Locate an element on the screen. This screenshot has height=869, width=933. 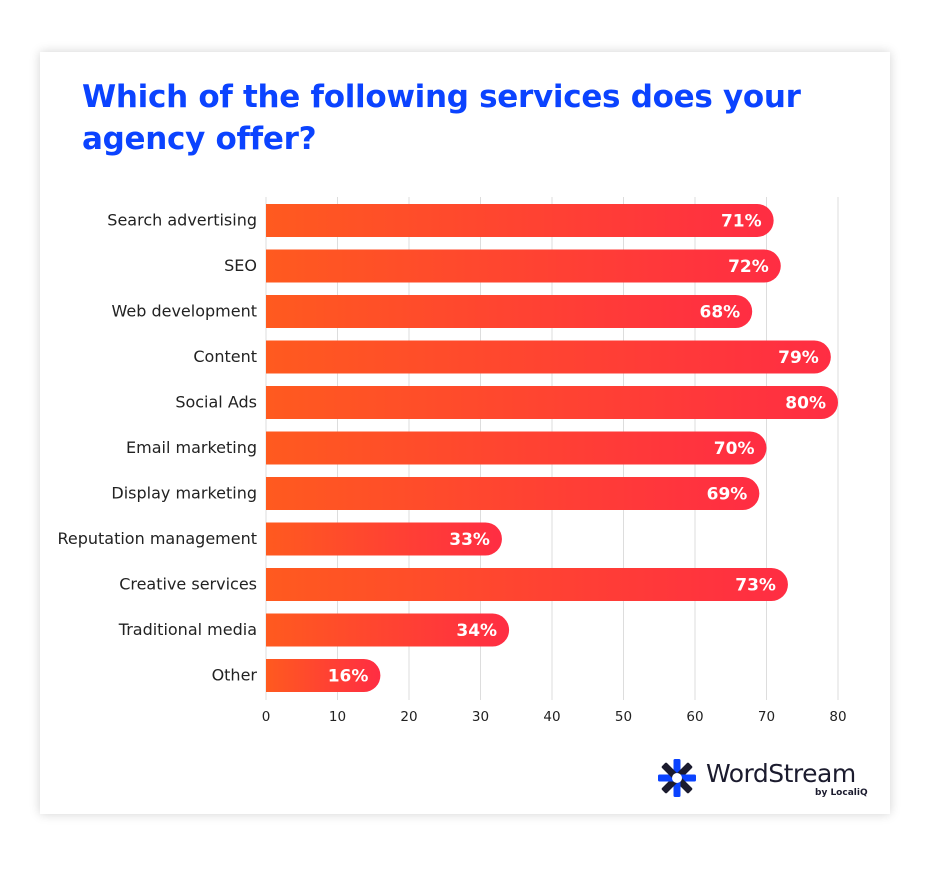
wordstream-asterisk-icon is located at coordinates (677, 778).